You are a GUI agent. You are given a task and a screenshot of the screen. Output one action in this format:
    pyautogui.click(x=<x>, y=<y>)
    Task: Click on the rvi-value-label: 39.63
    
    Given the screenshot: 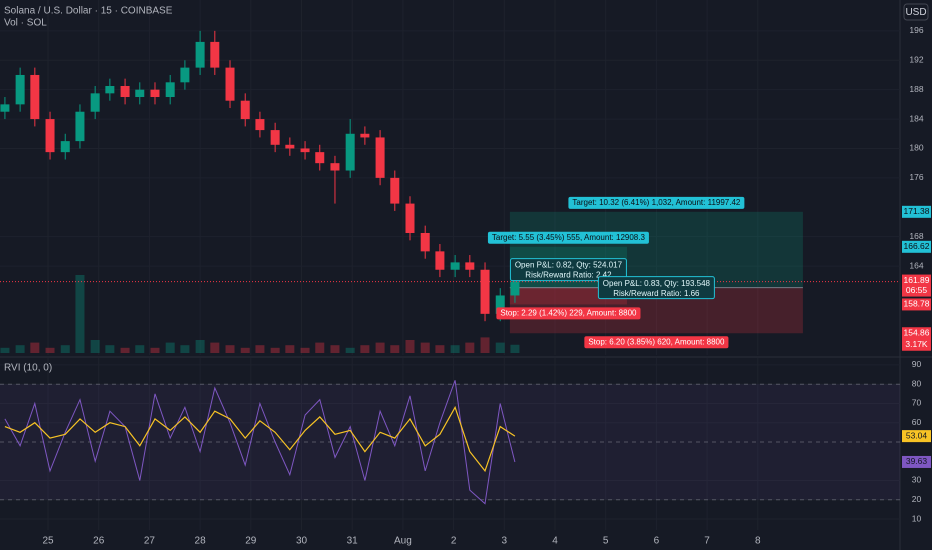 What is the action you would take?
    pyautogui.click(x=917, y=461)
    